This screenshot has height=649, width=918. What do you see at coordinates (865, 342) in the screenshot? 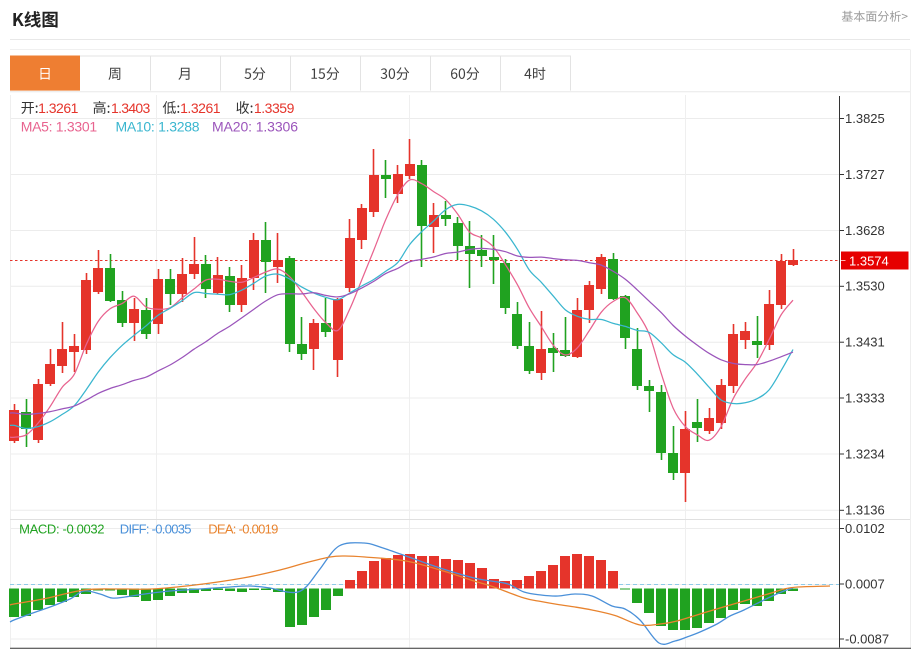
I see `svg-text: 1.3431` at bounding box center [865, 342].